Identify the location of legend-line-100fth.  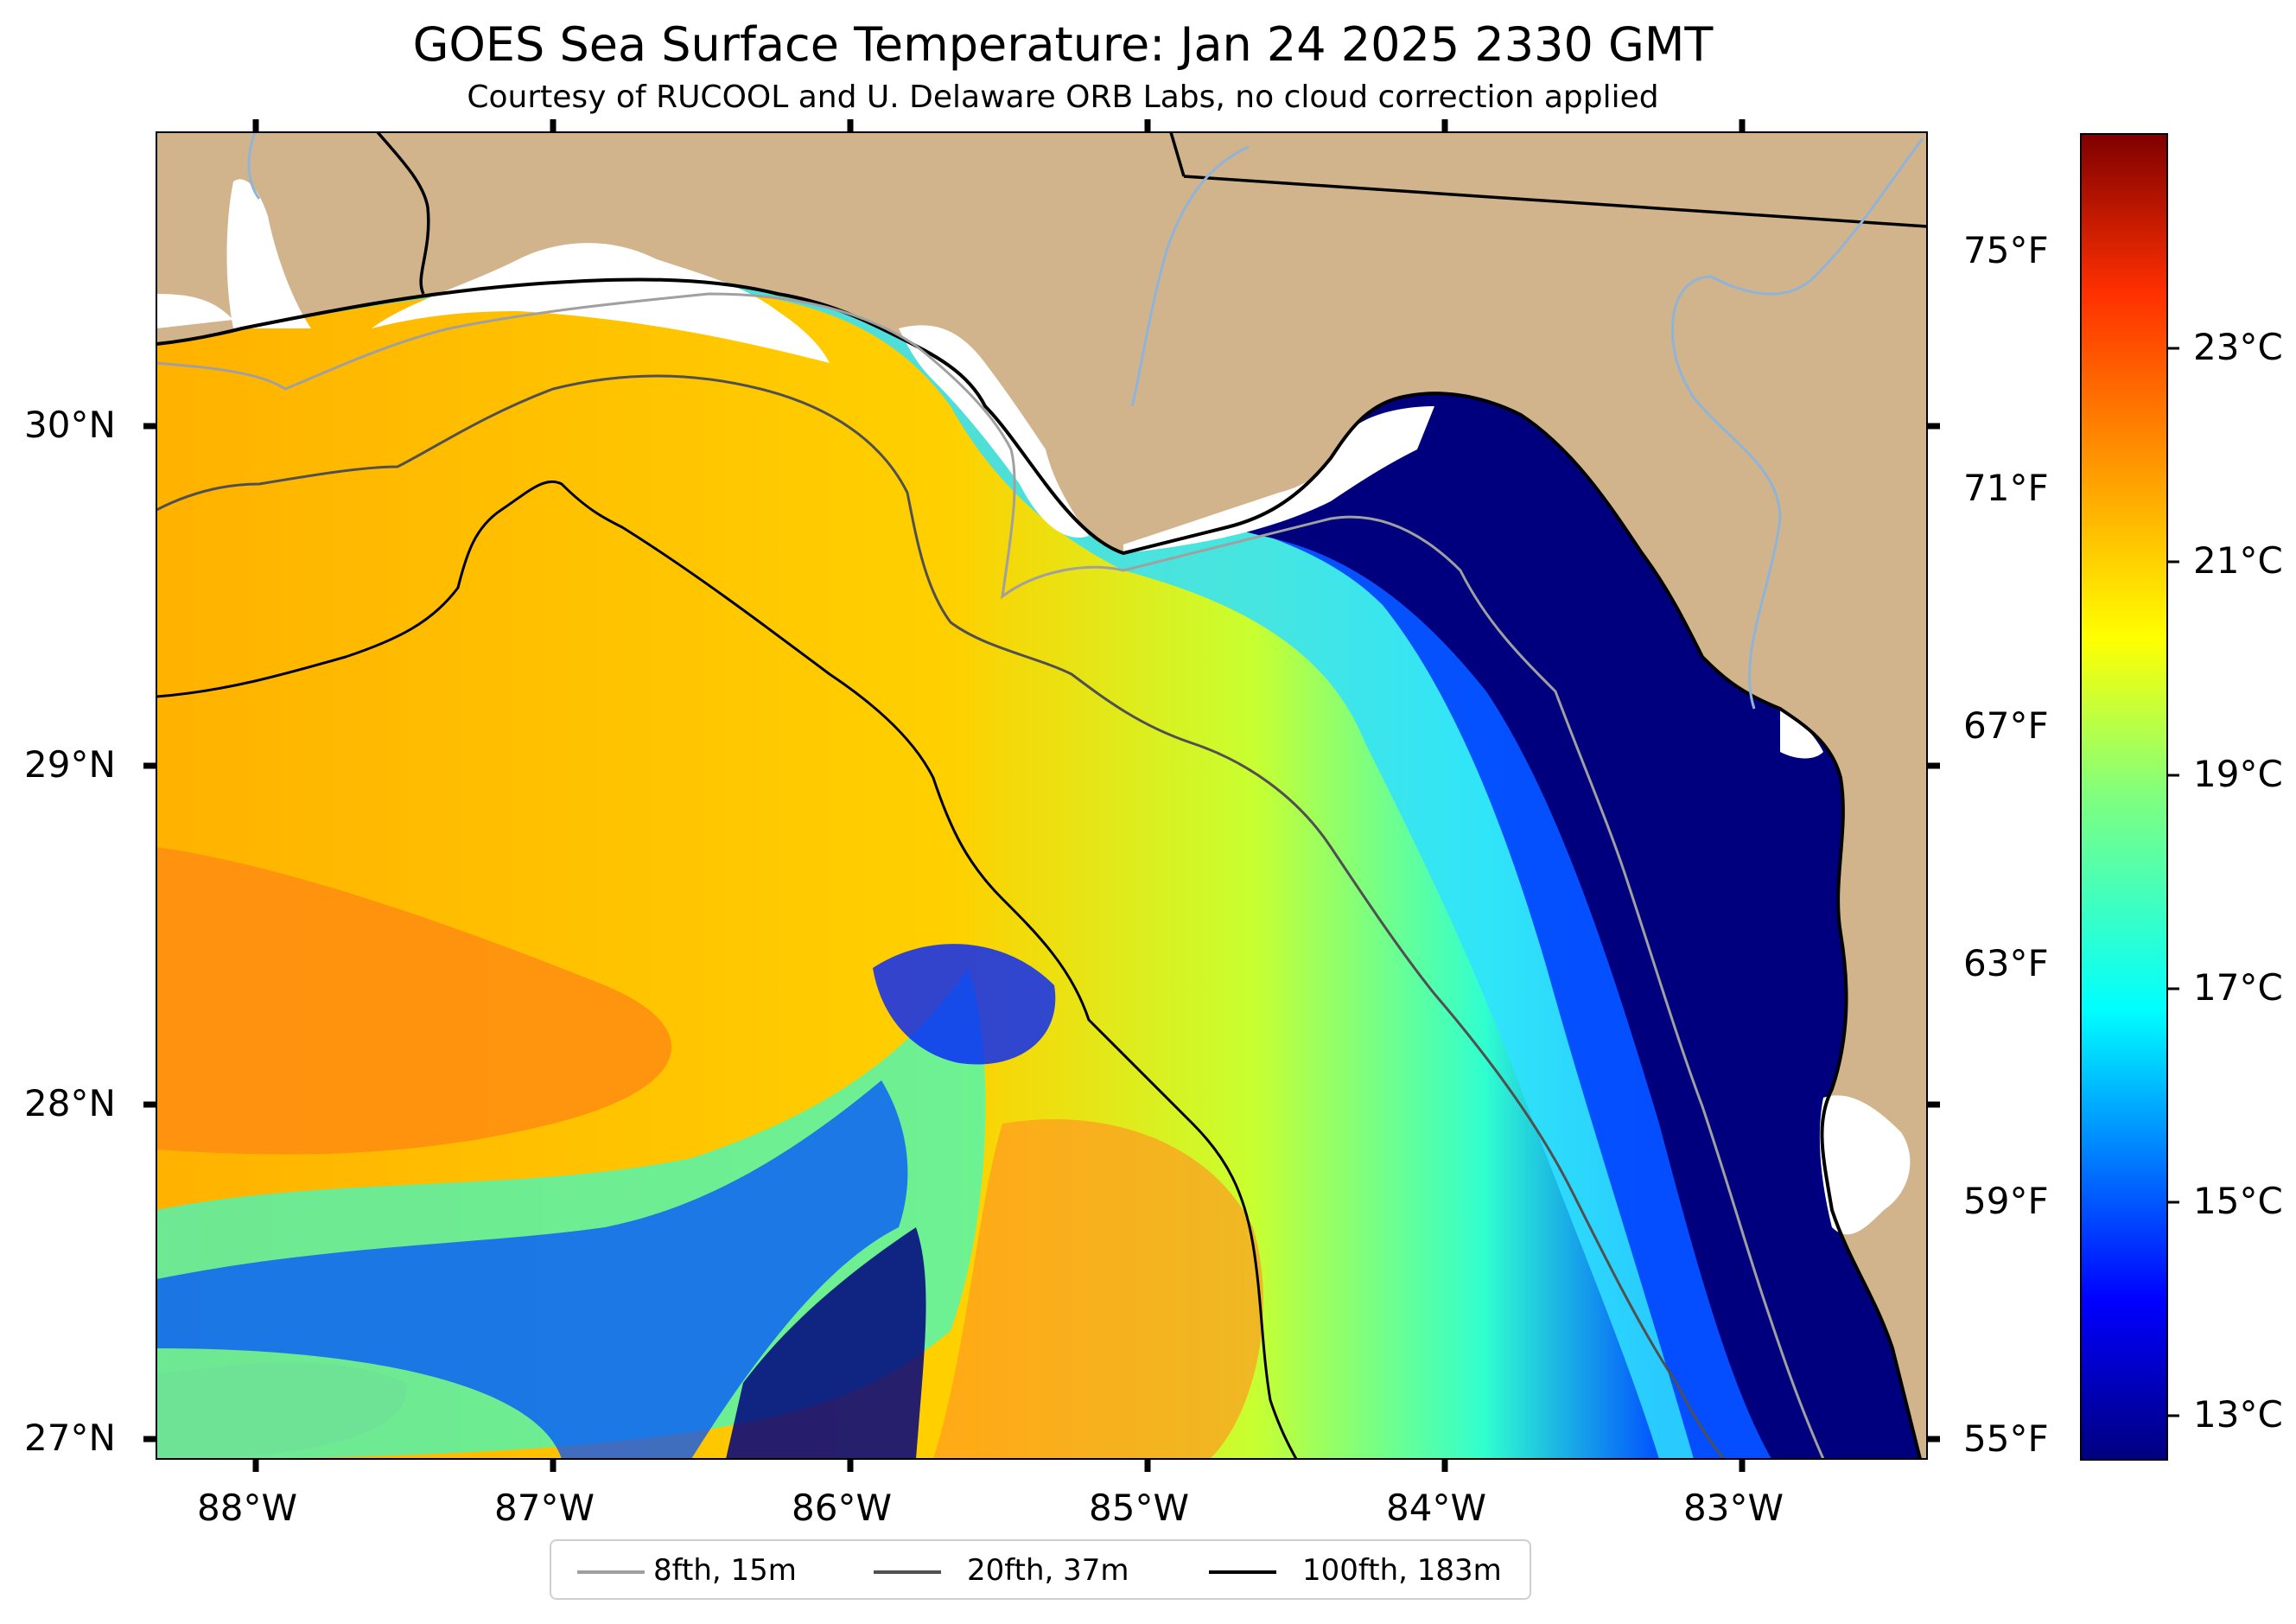
(1242, 1572).